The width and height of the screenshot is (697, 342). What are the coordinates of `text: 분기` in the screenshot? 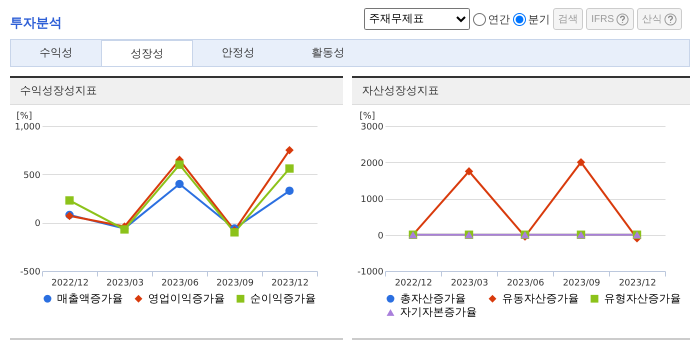 It's located at (538, 19).